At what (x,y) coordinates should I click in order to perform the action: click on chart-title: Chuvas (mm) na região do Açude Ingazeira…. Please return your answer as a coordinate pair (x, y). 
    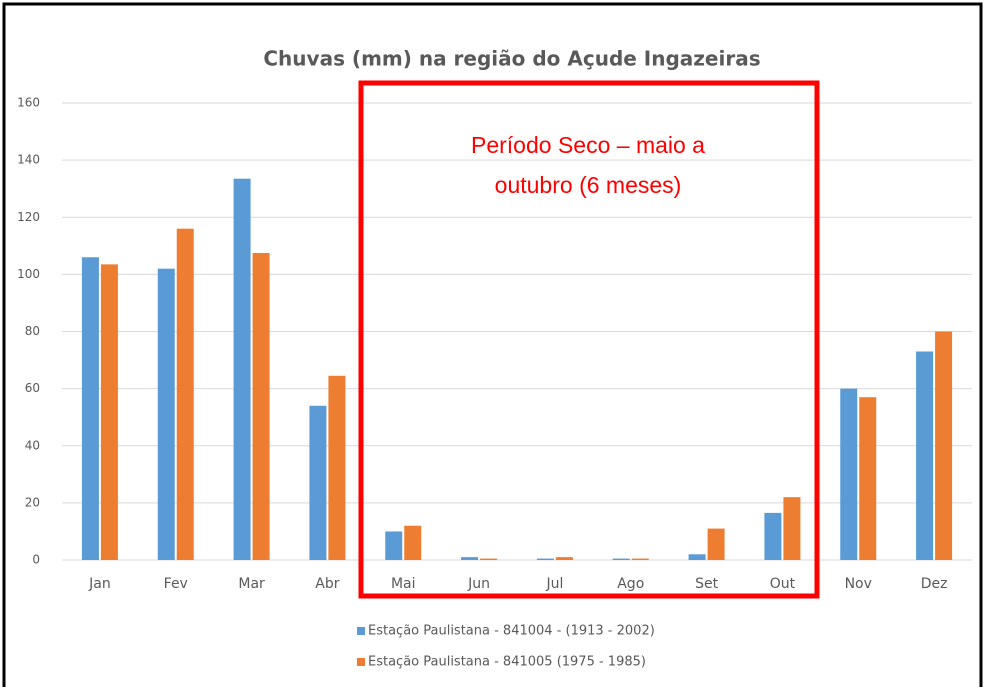
    Looking at the image, I should click on (511, 59).